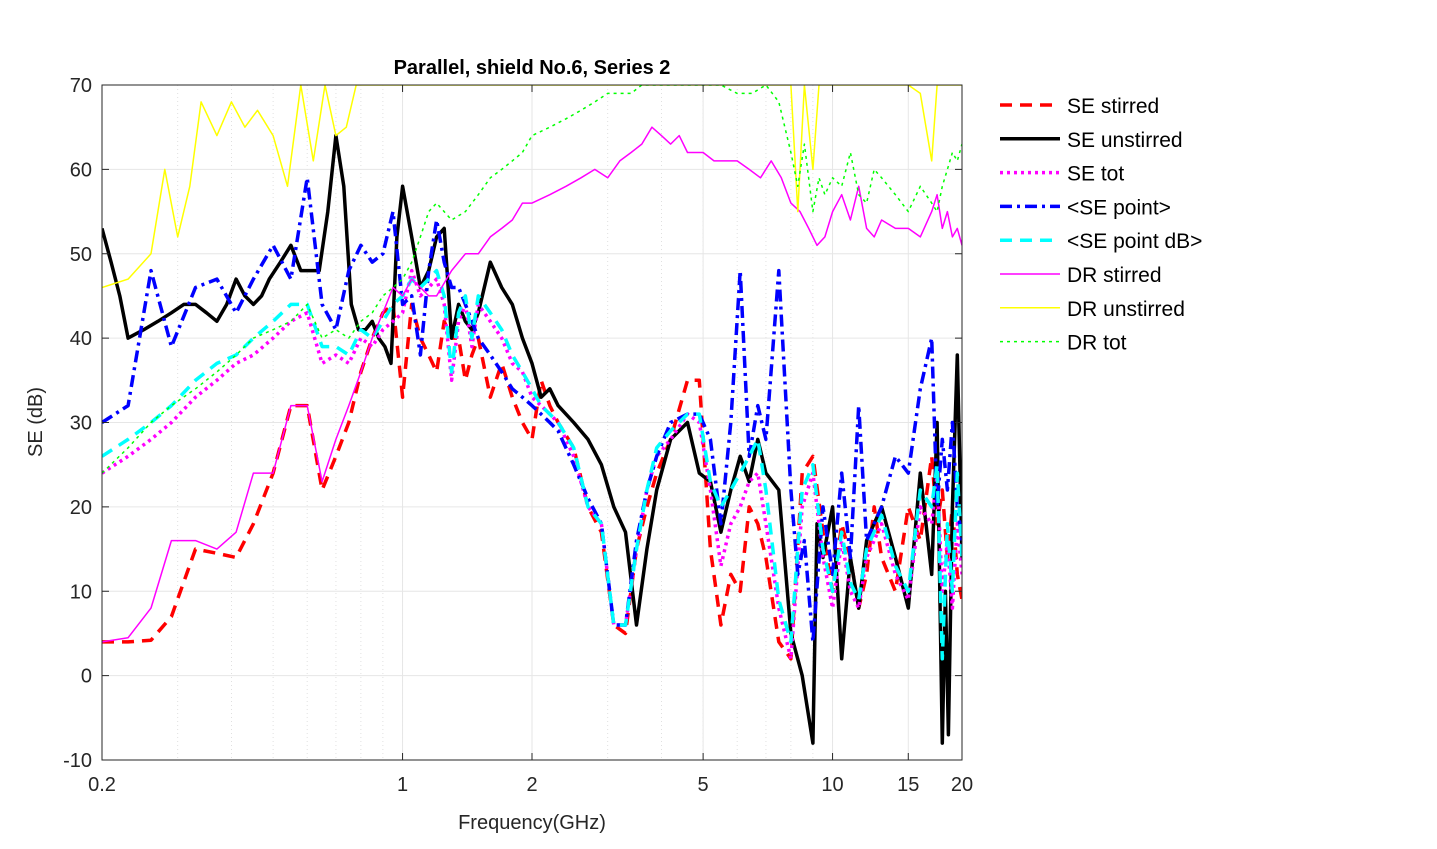 The width and height of the screenshot is (1437, 849). I want to click on y-tick-label: 60, so click(81, 170).